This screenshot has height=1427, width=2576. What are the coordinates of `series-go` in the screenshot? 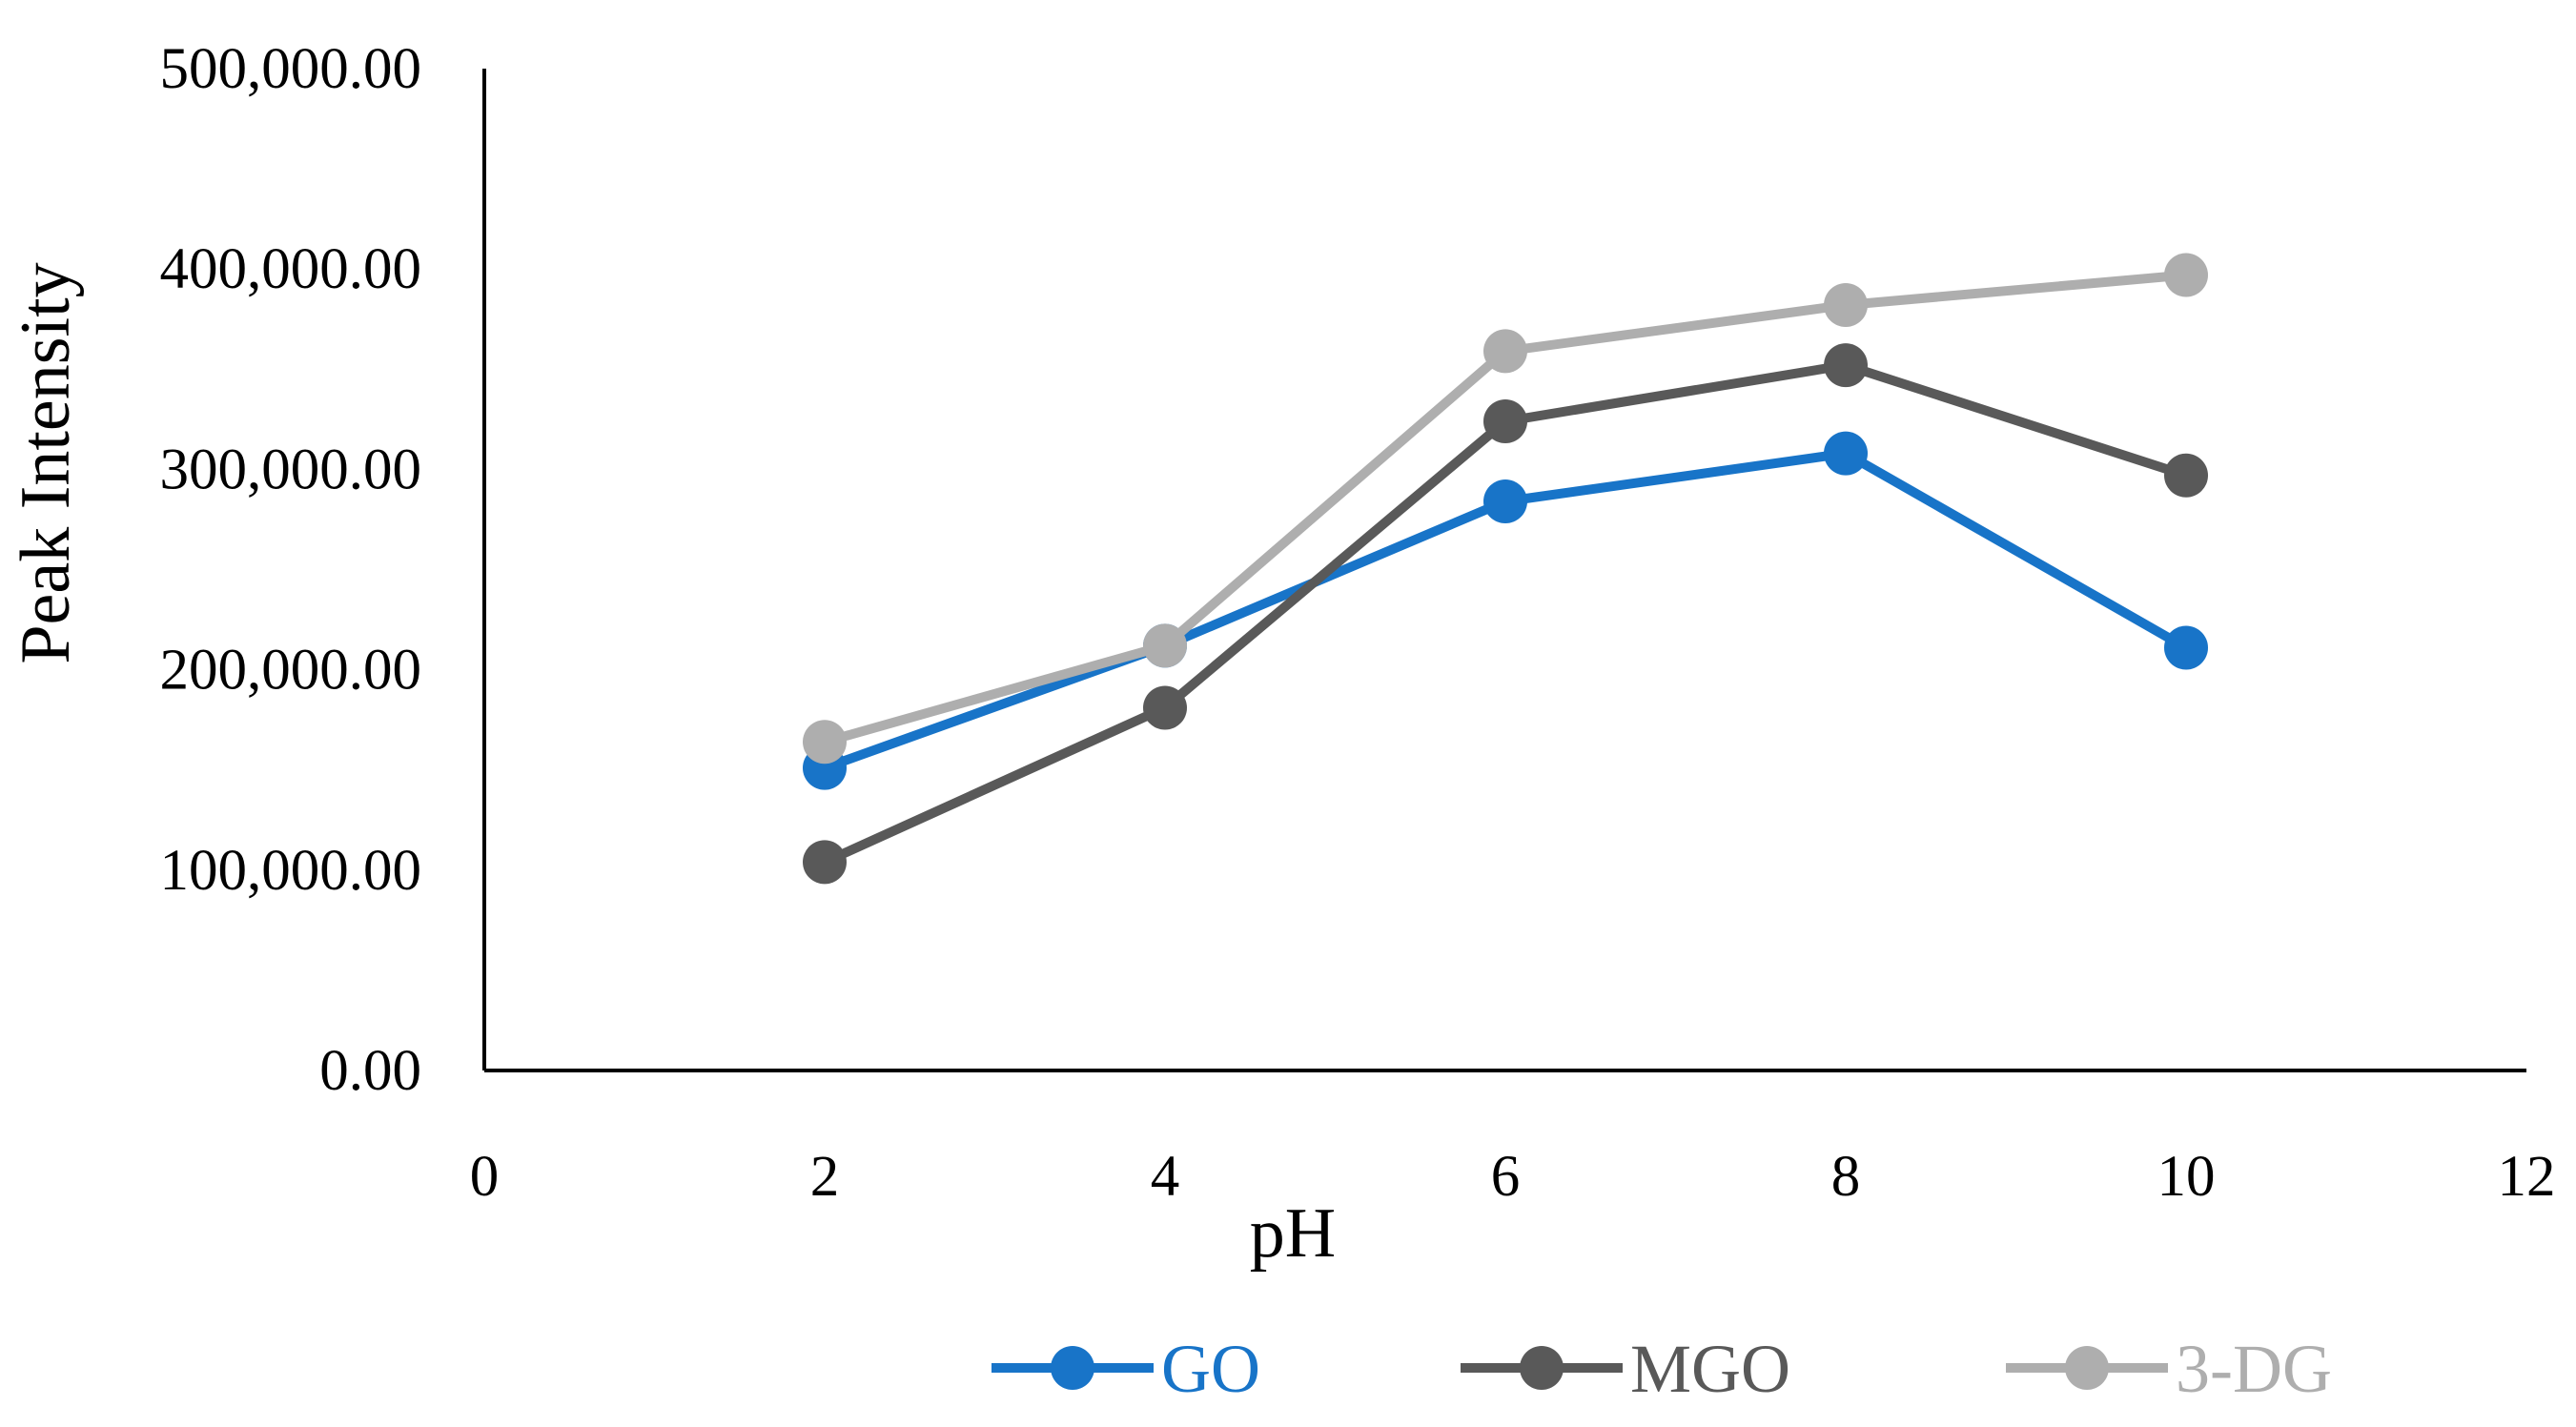 It's located at (1506, 610).